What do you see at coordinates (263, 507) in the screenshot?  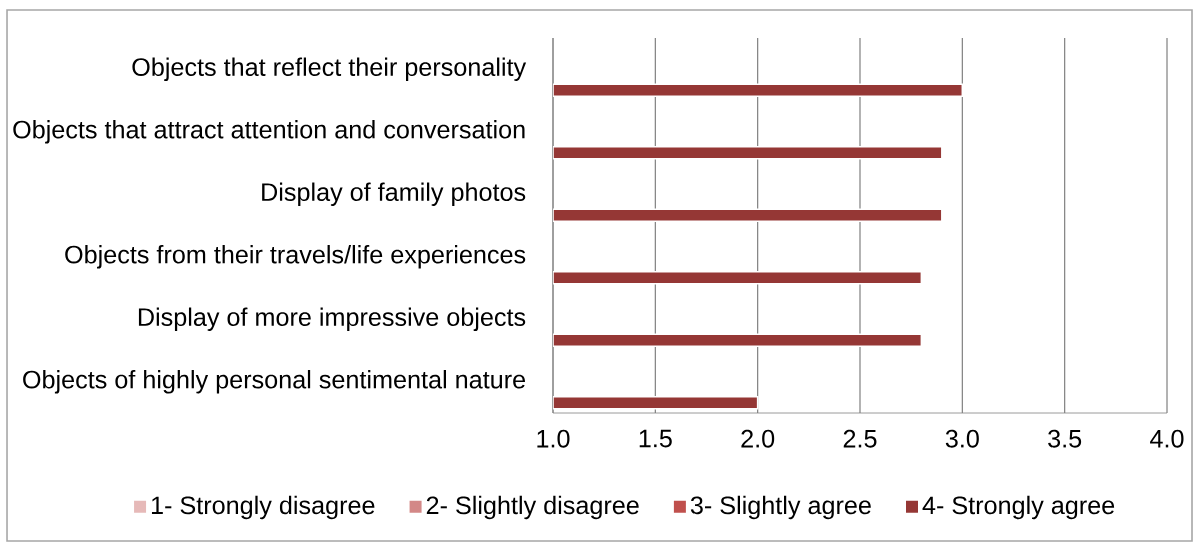 I see `legend-label: 1- Strongly disagree` at bounding box center [263, 507].